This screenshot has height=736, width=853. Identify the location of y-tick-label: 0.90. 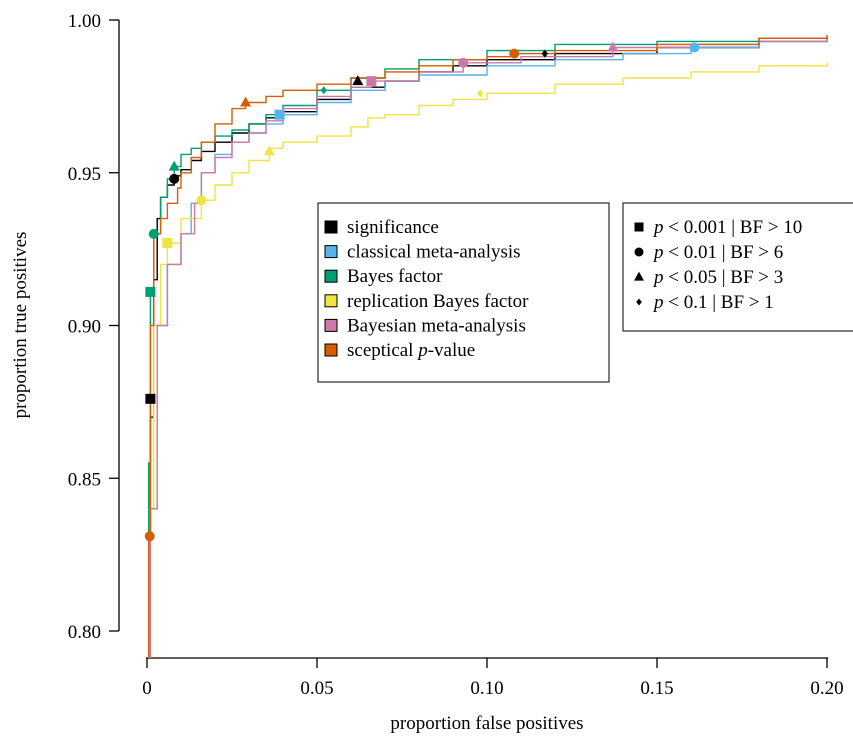
(84, 327).